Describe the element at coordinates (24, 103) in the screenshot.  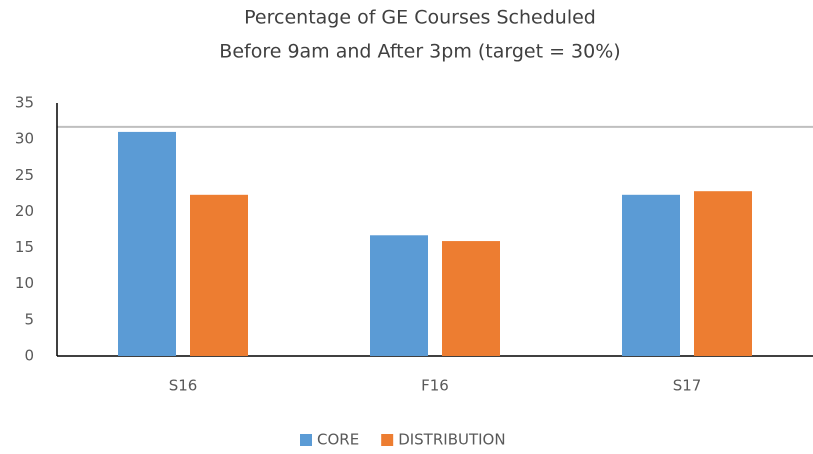
I see `y-tick-label: 35` at that location.